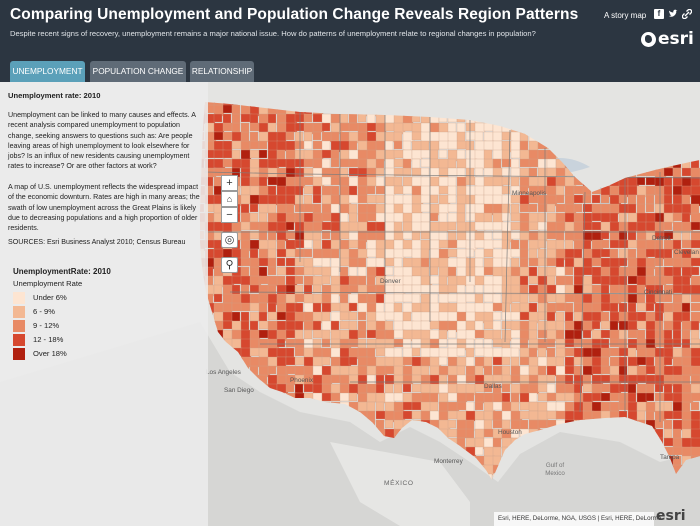 This screenshot has height=526, width=700. Describe the element at coordinates (673, 14) in the screenshot. I see `twitter-icon` at that location.